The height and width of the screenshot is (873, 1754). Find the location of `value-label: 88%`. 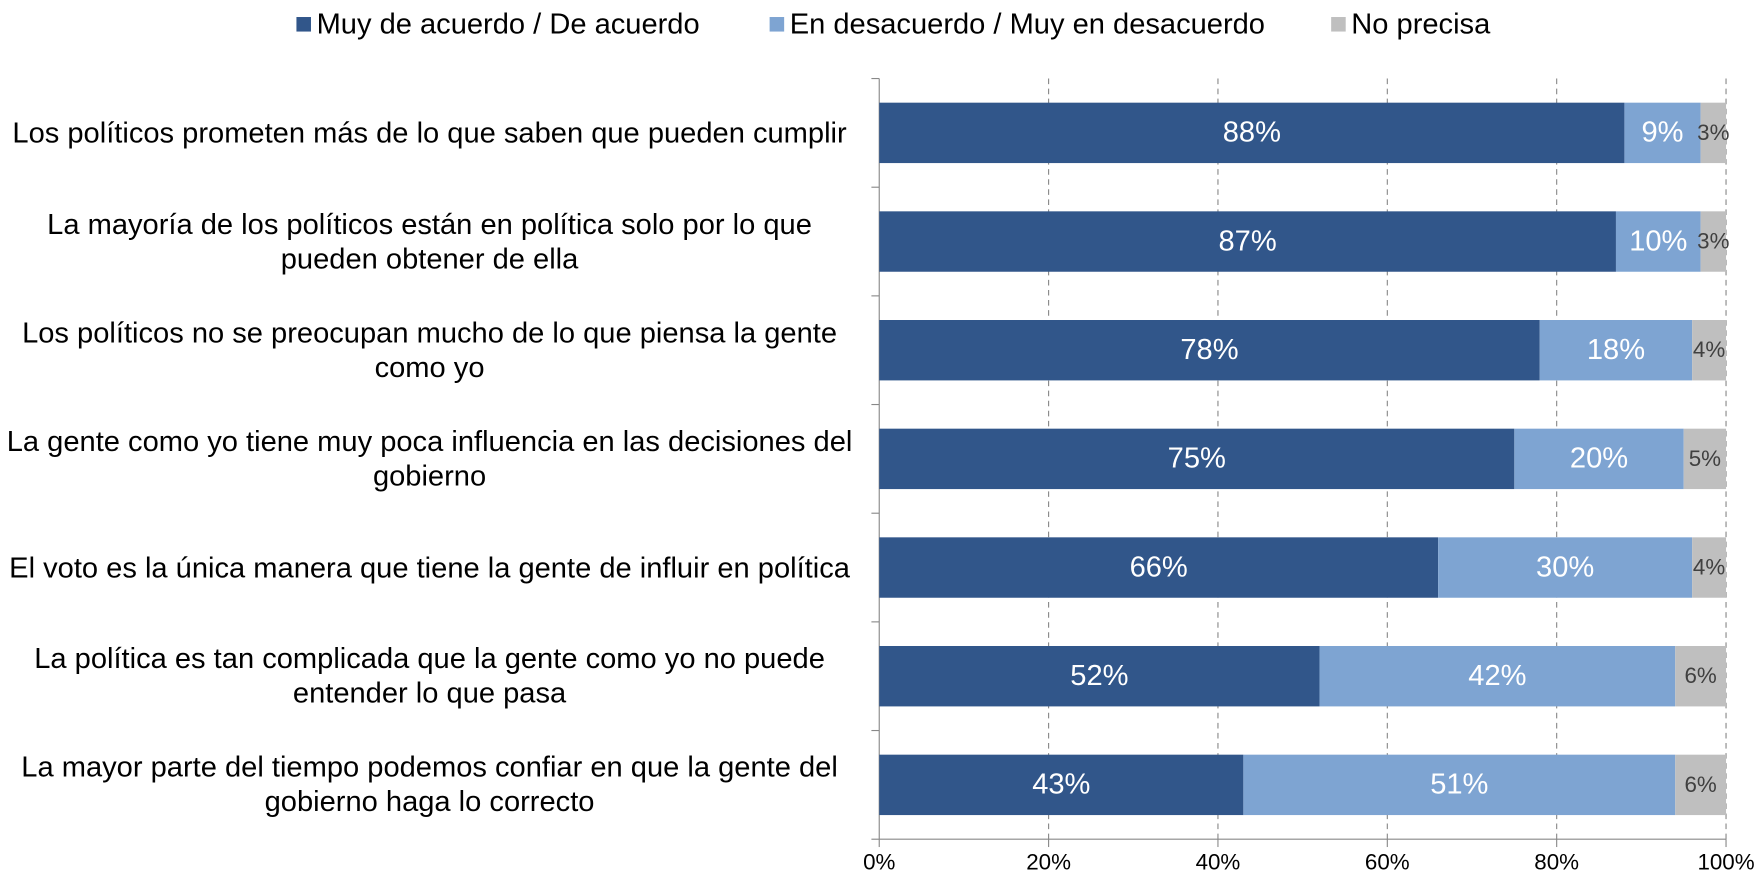

value-label: 88% is located at coordinates (1252, 133).